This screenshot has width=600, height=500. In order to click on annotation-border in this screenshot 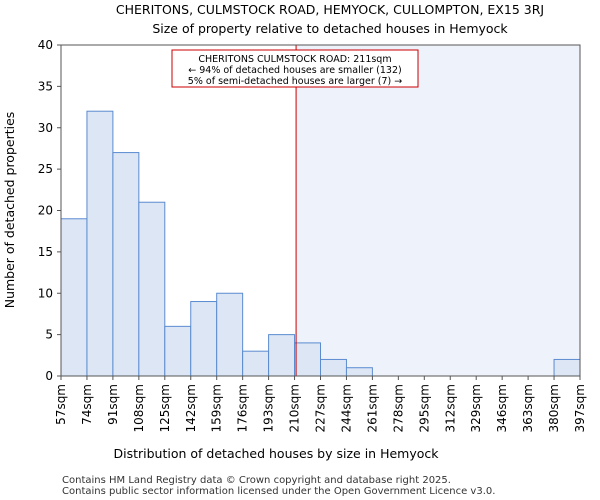, I will do `click(295, 68)`.